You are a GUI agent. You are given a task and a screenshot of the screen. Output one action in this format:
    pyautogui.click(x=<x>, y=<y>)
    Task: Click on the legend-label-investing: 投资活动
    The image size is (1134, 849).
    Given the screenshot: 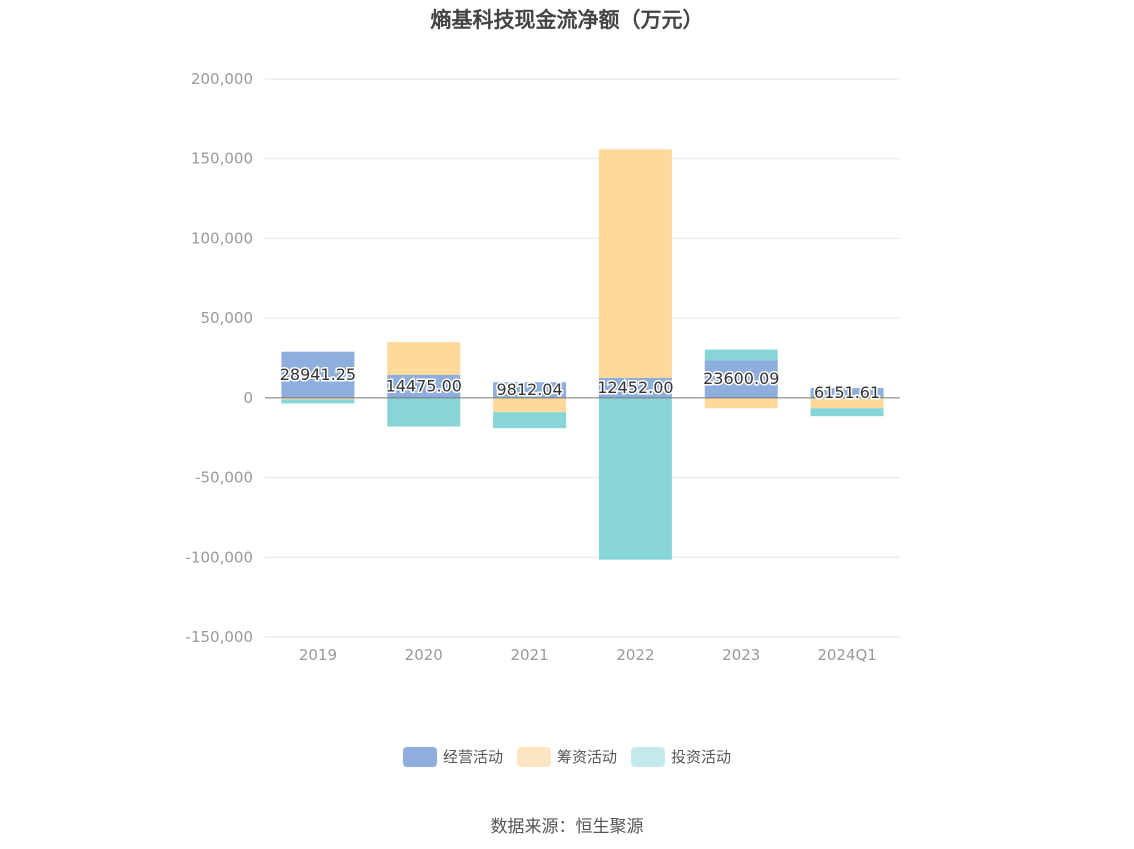 What is the action you would take?
    pyautogui.click(x=701, y=757)
    